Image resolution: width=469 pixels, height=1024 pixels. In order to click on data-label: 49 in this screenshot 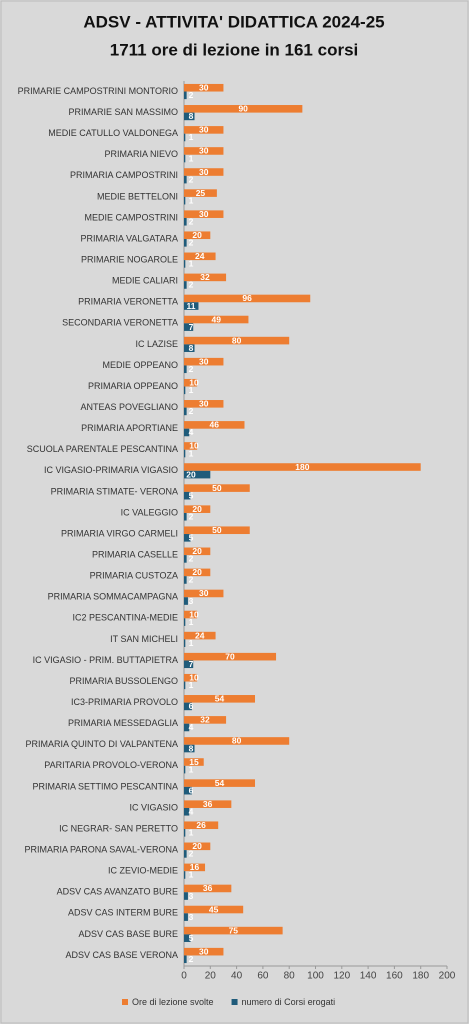, I will do `click(216, 319)`.